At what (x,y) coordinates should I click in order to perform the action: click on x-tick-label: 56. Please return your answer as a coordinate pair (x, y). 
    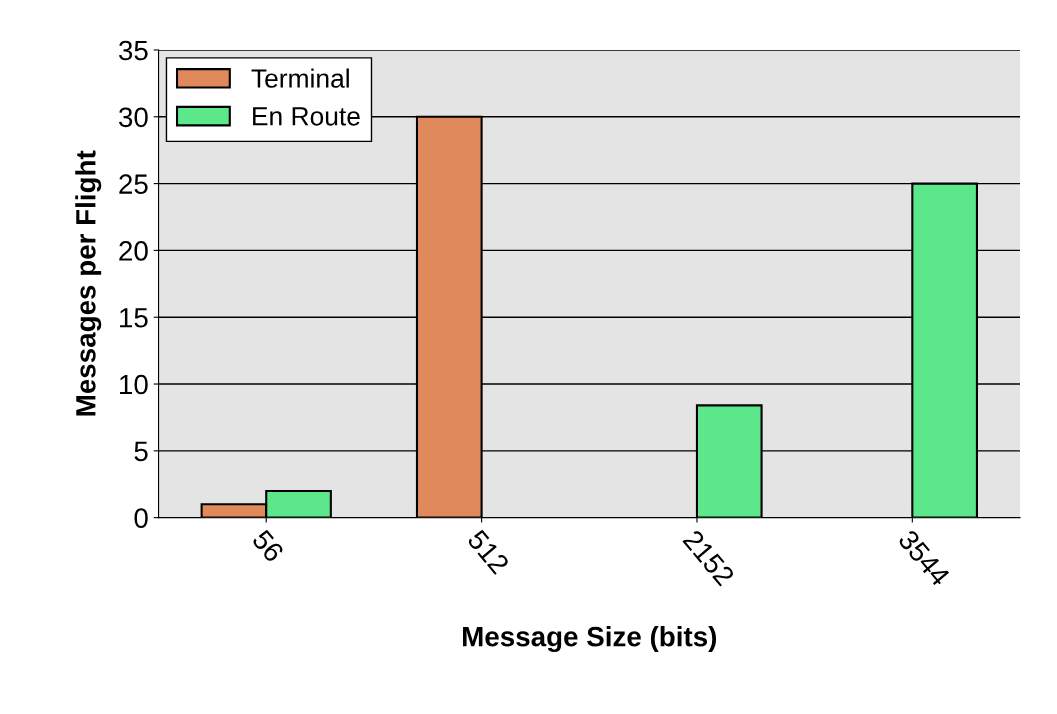
    Looking at the image, I should click on (268, 546).